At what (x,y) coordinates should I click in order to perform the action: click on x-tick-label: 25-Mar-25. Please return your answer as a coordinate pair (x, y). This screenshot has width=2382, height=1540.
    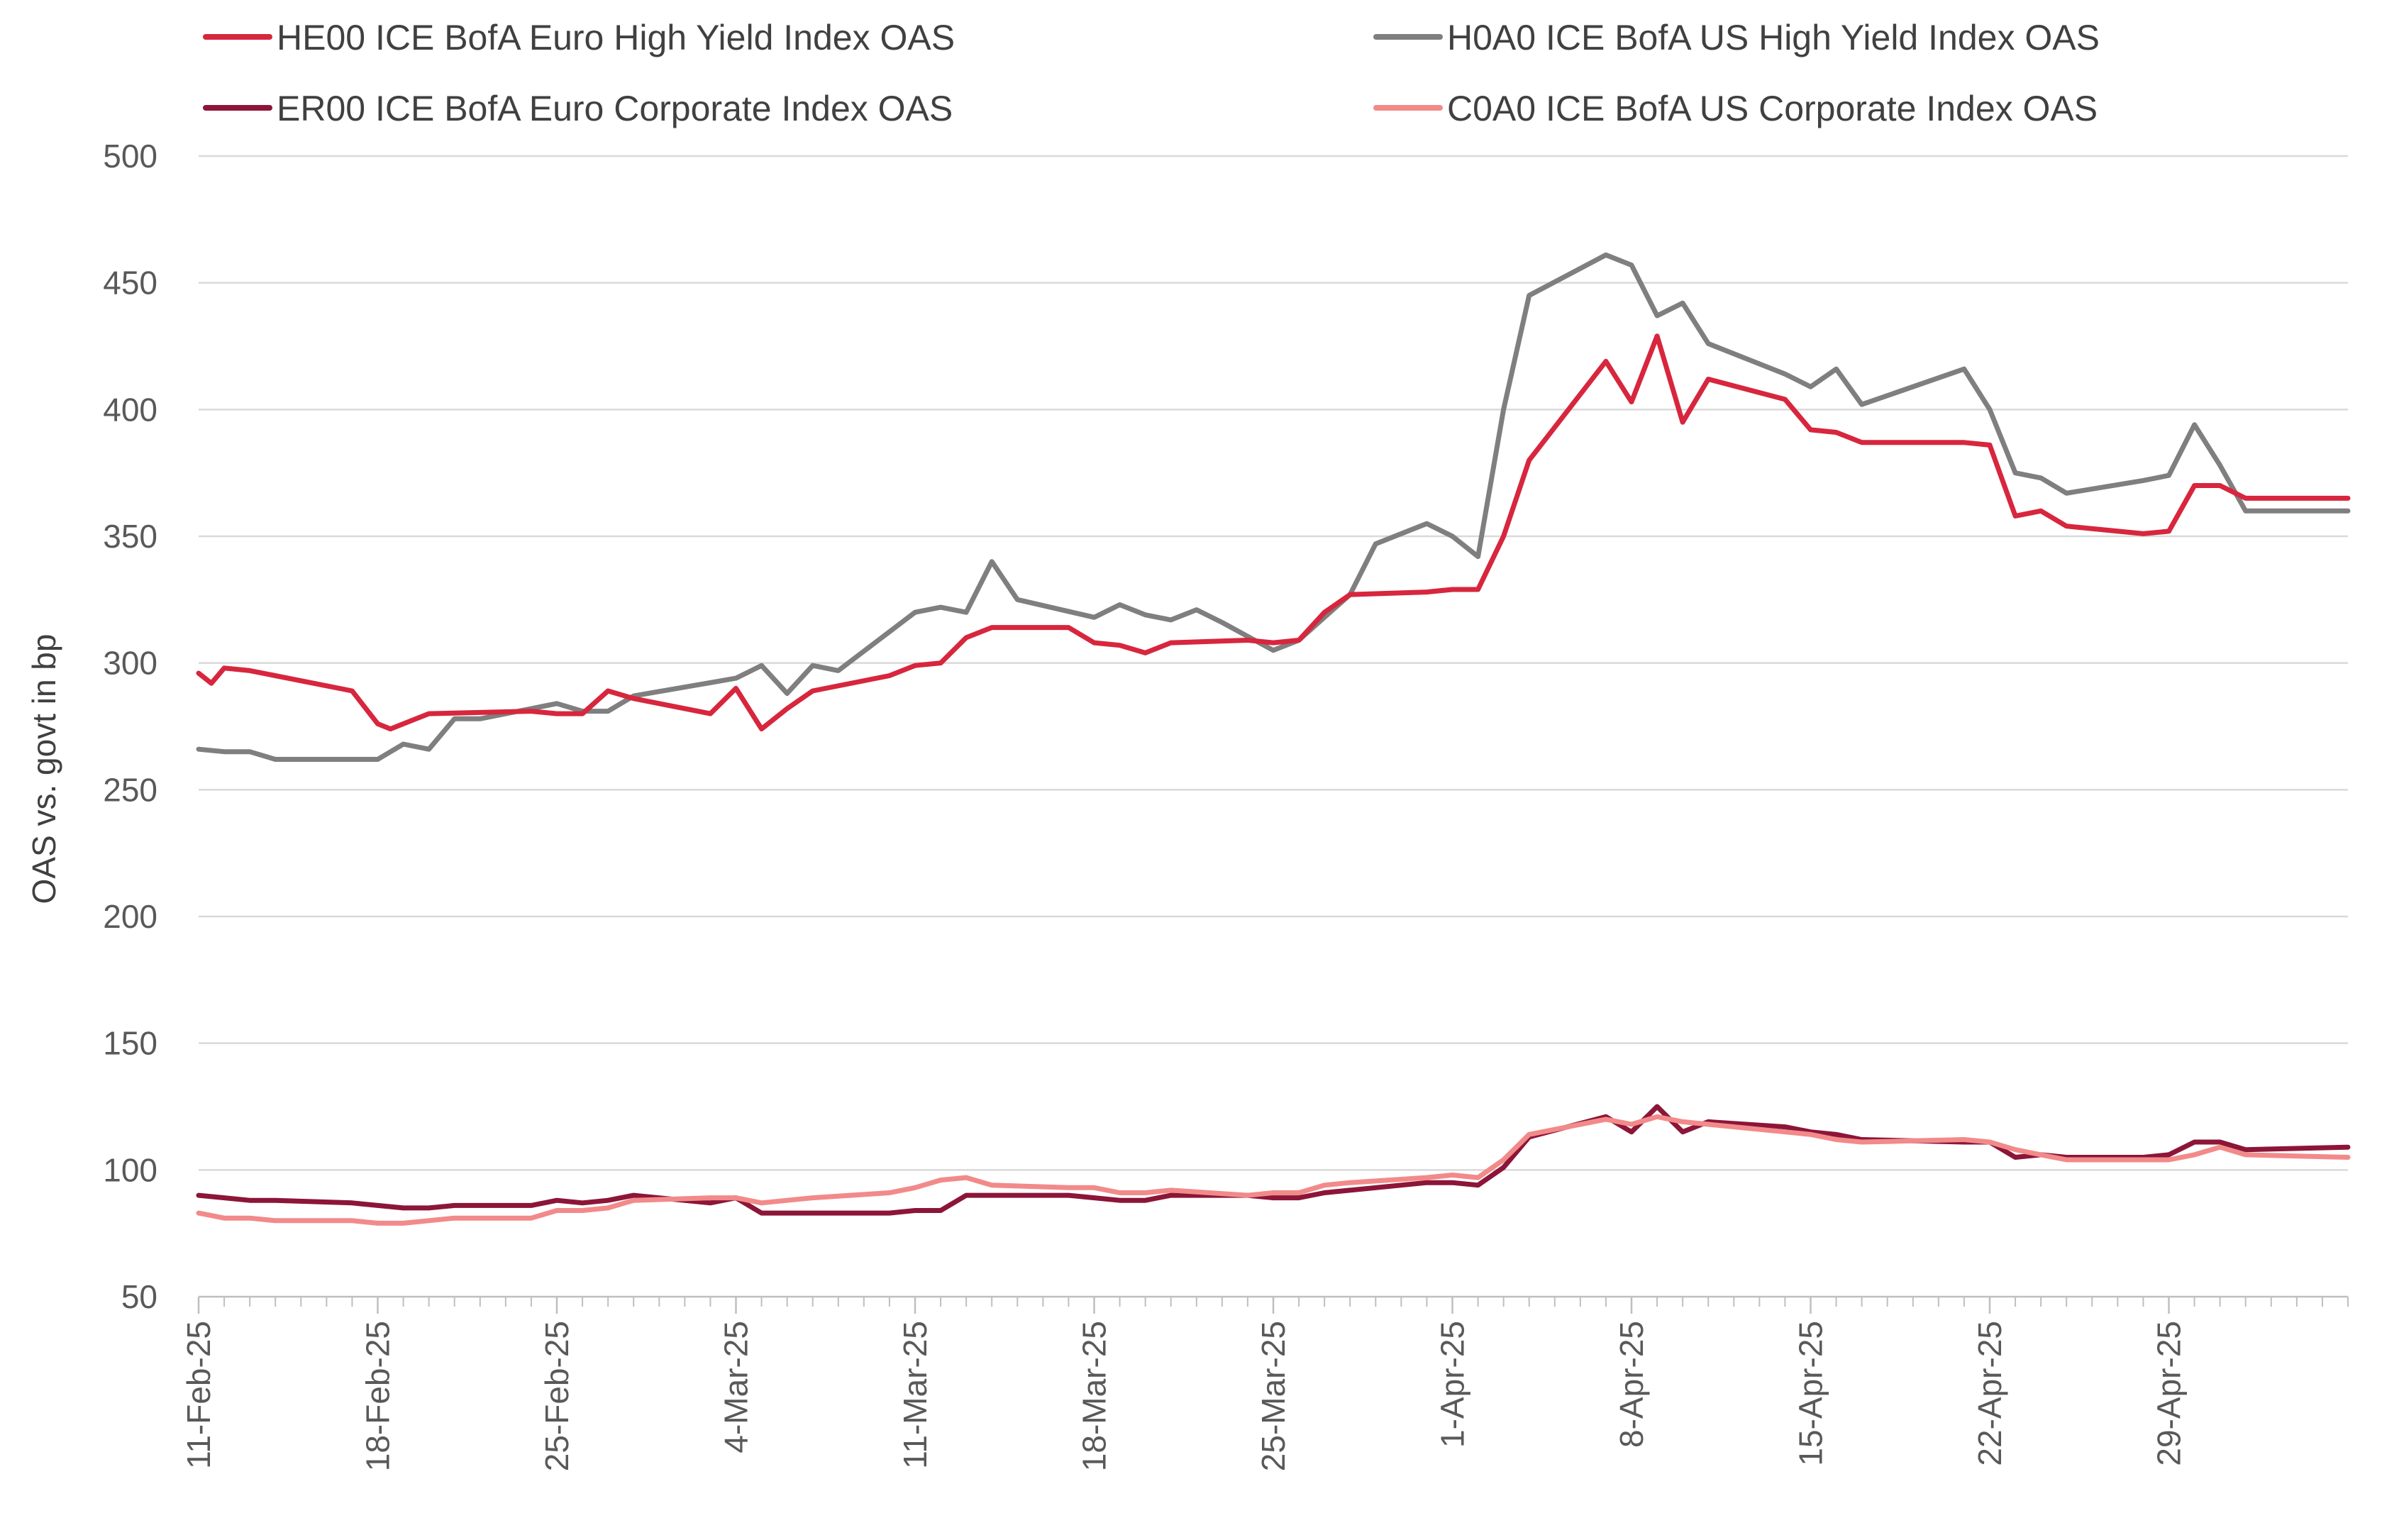
    Looking at the image, I should click on (1274, 1396).